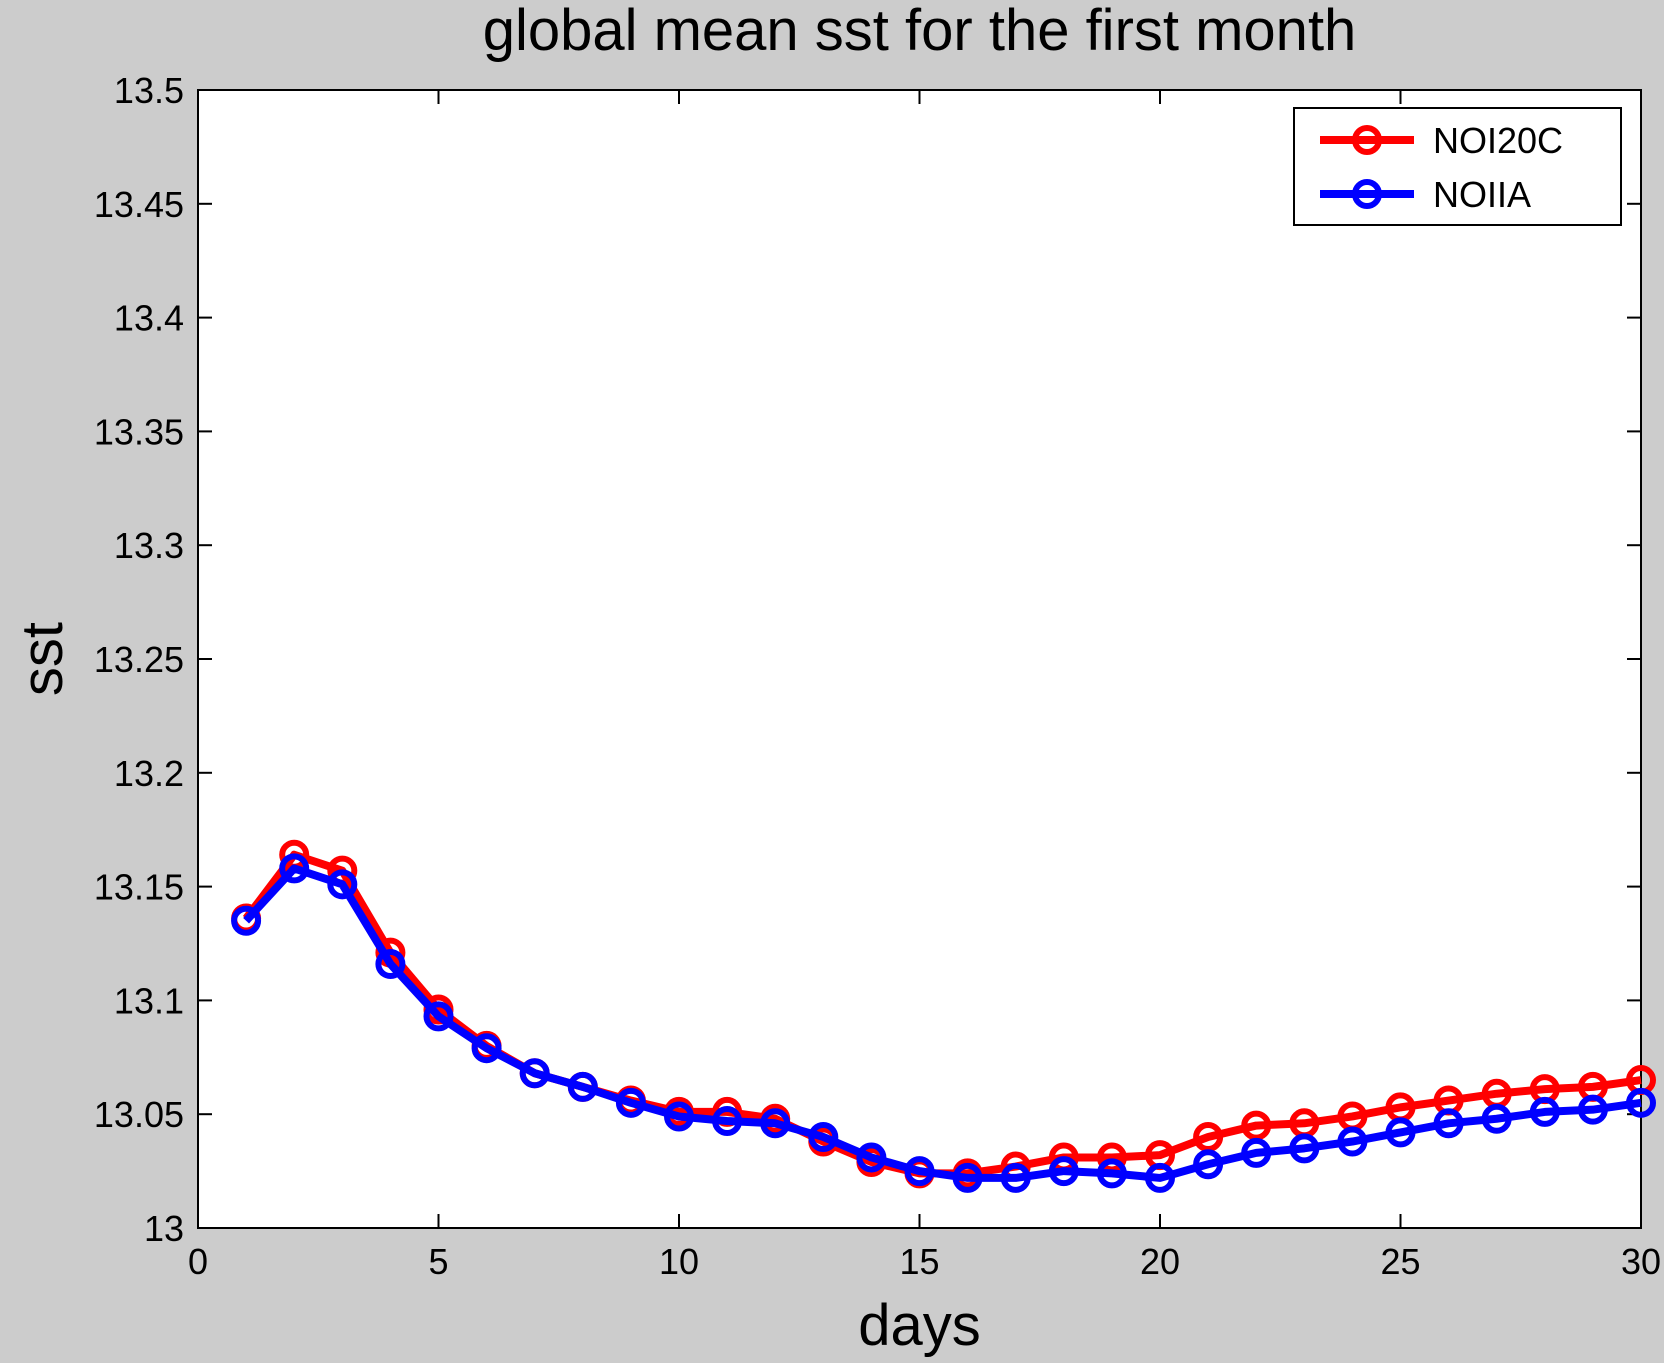 This screenshot has width=1664, height=1363. What do you see at coordinates (149, 545) in the screenshot?
I see `y-tick-label: 13.3` at bounding box center [149, 545].